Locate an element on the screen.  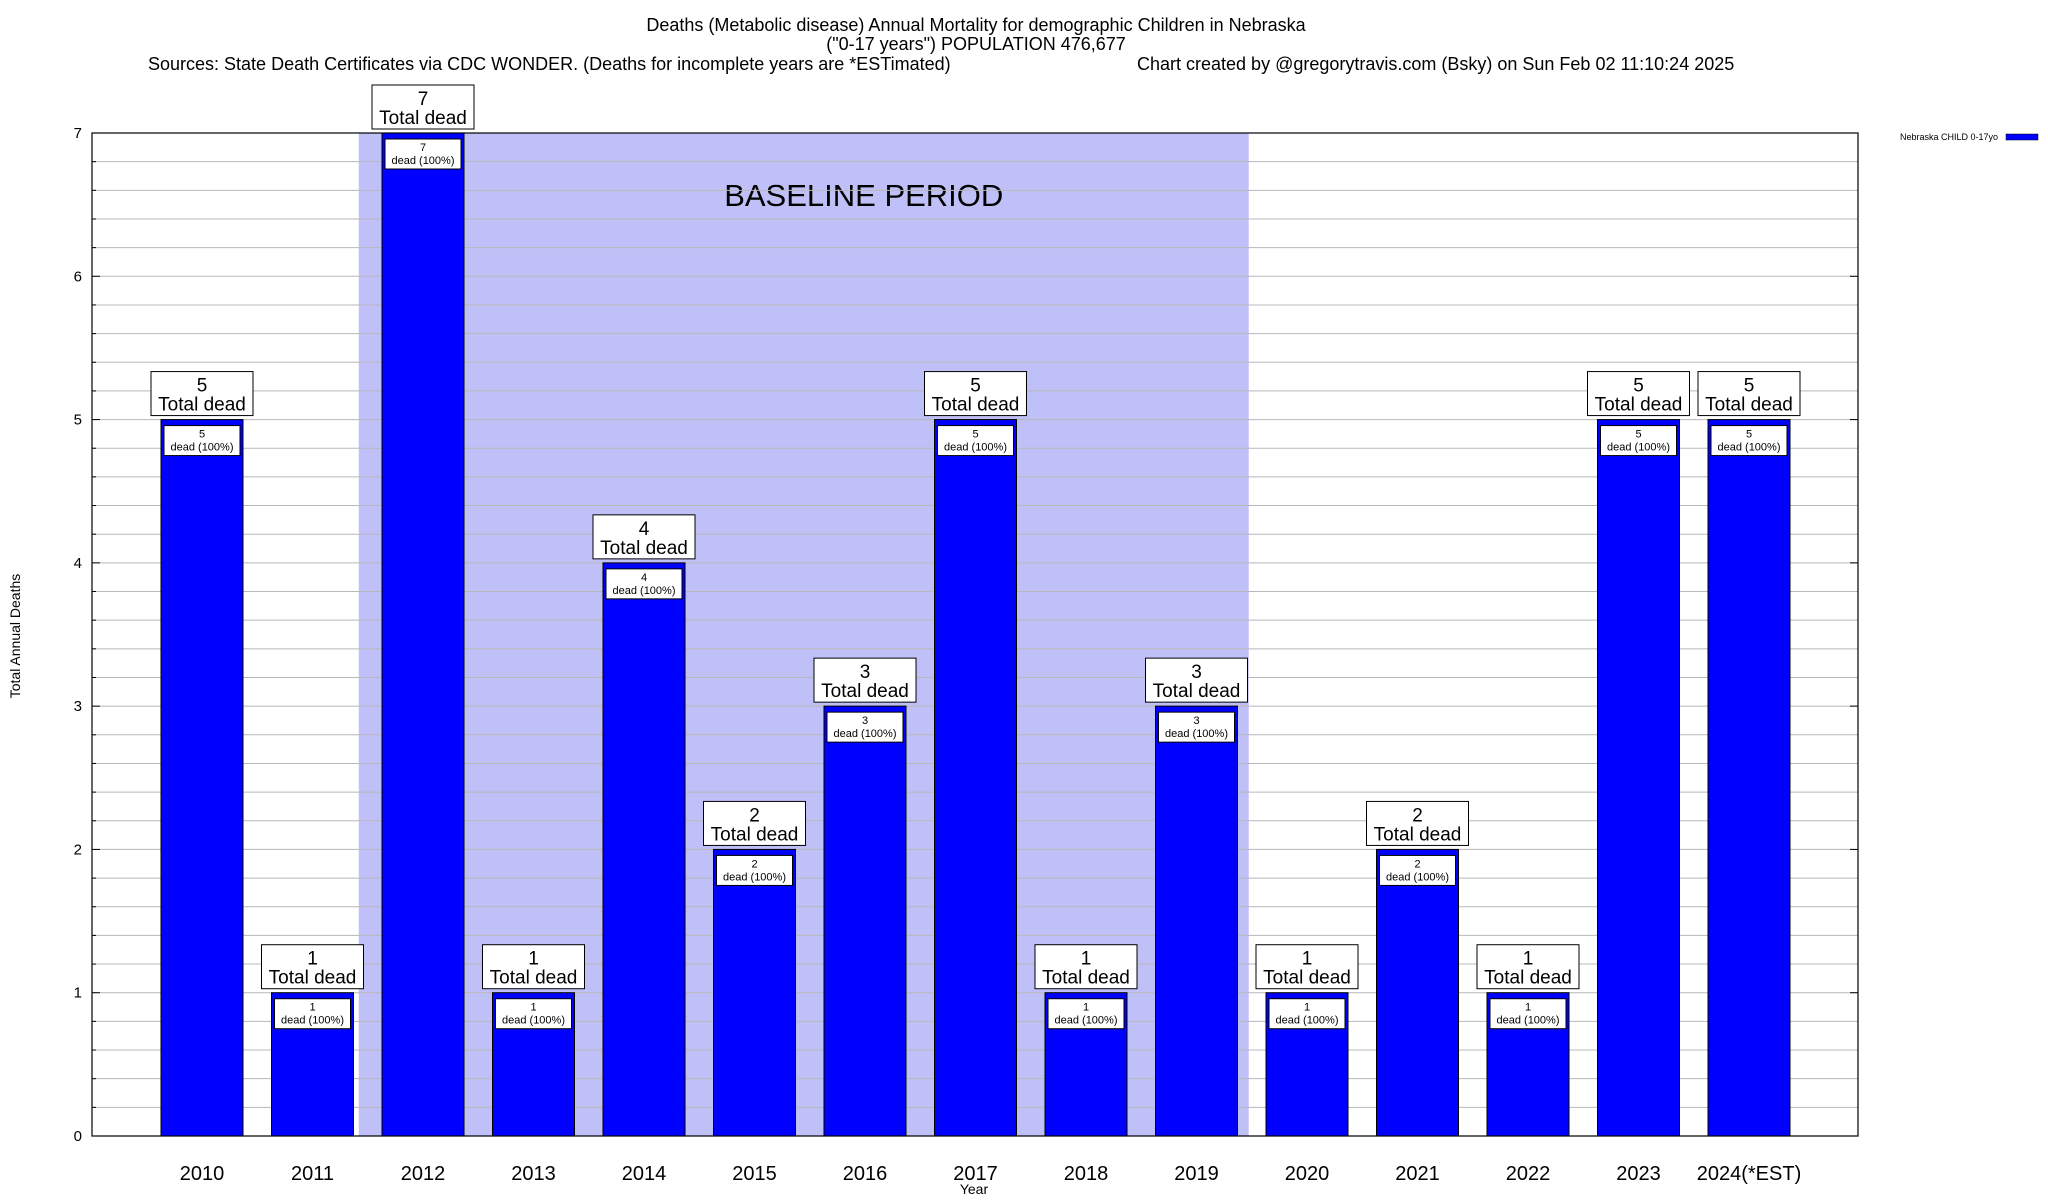
x-tick-label: 2016 is located at coordinates (865, 1174).